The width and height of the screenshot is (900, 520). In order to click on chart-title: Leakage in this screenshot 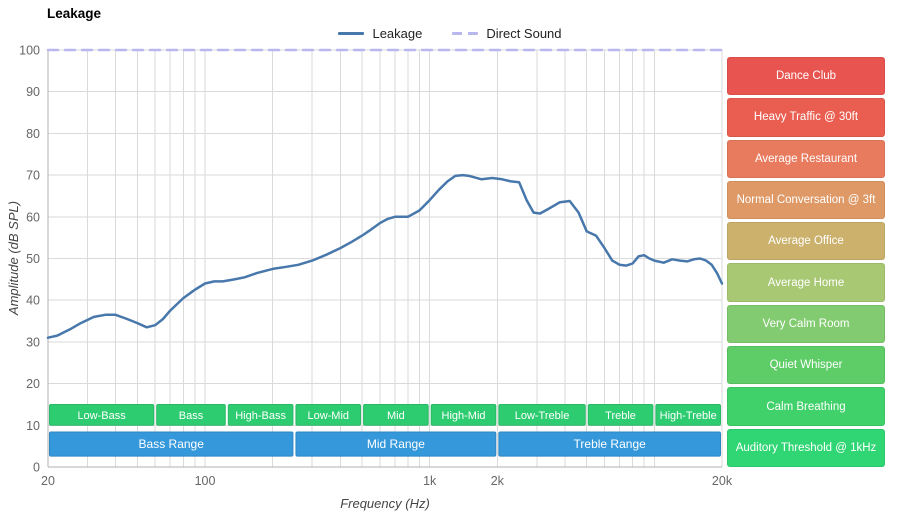, I will do `click(74, 13)`.